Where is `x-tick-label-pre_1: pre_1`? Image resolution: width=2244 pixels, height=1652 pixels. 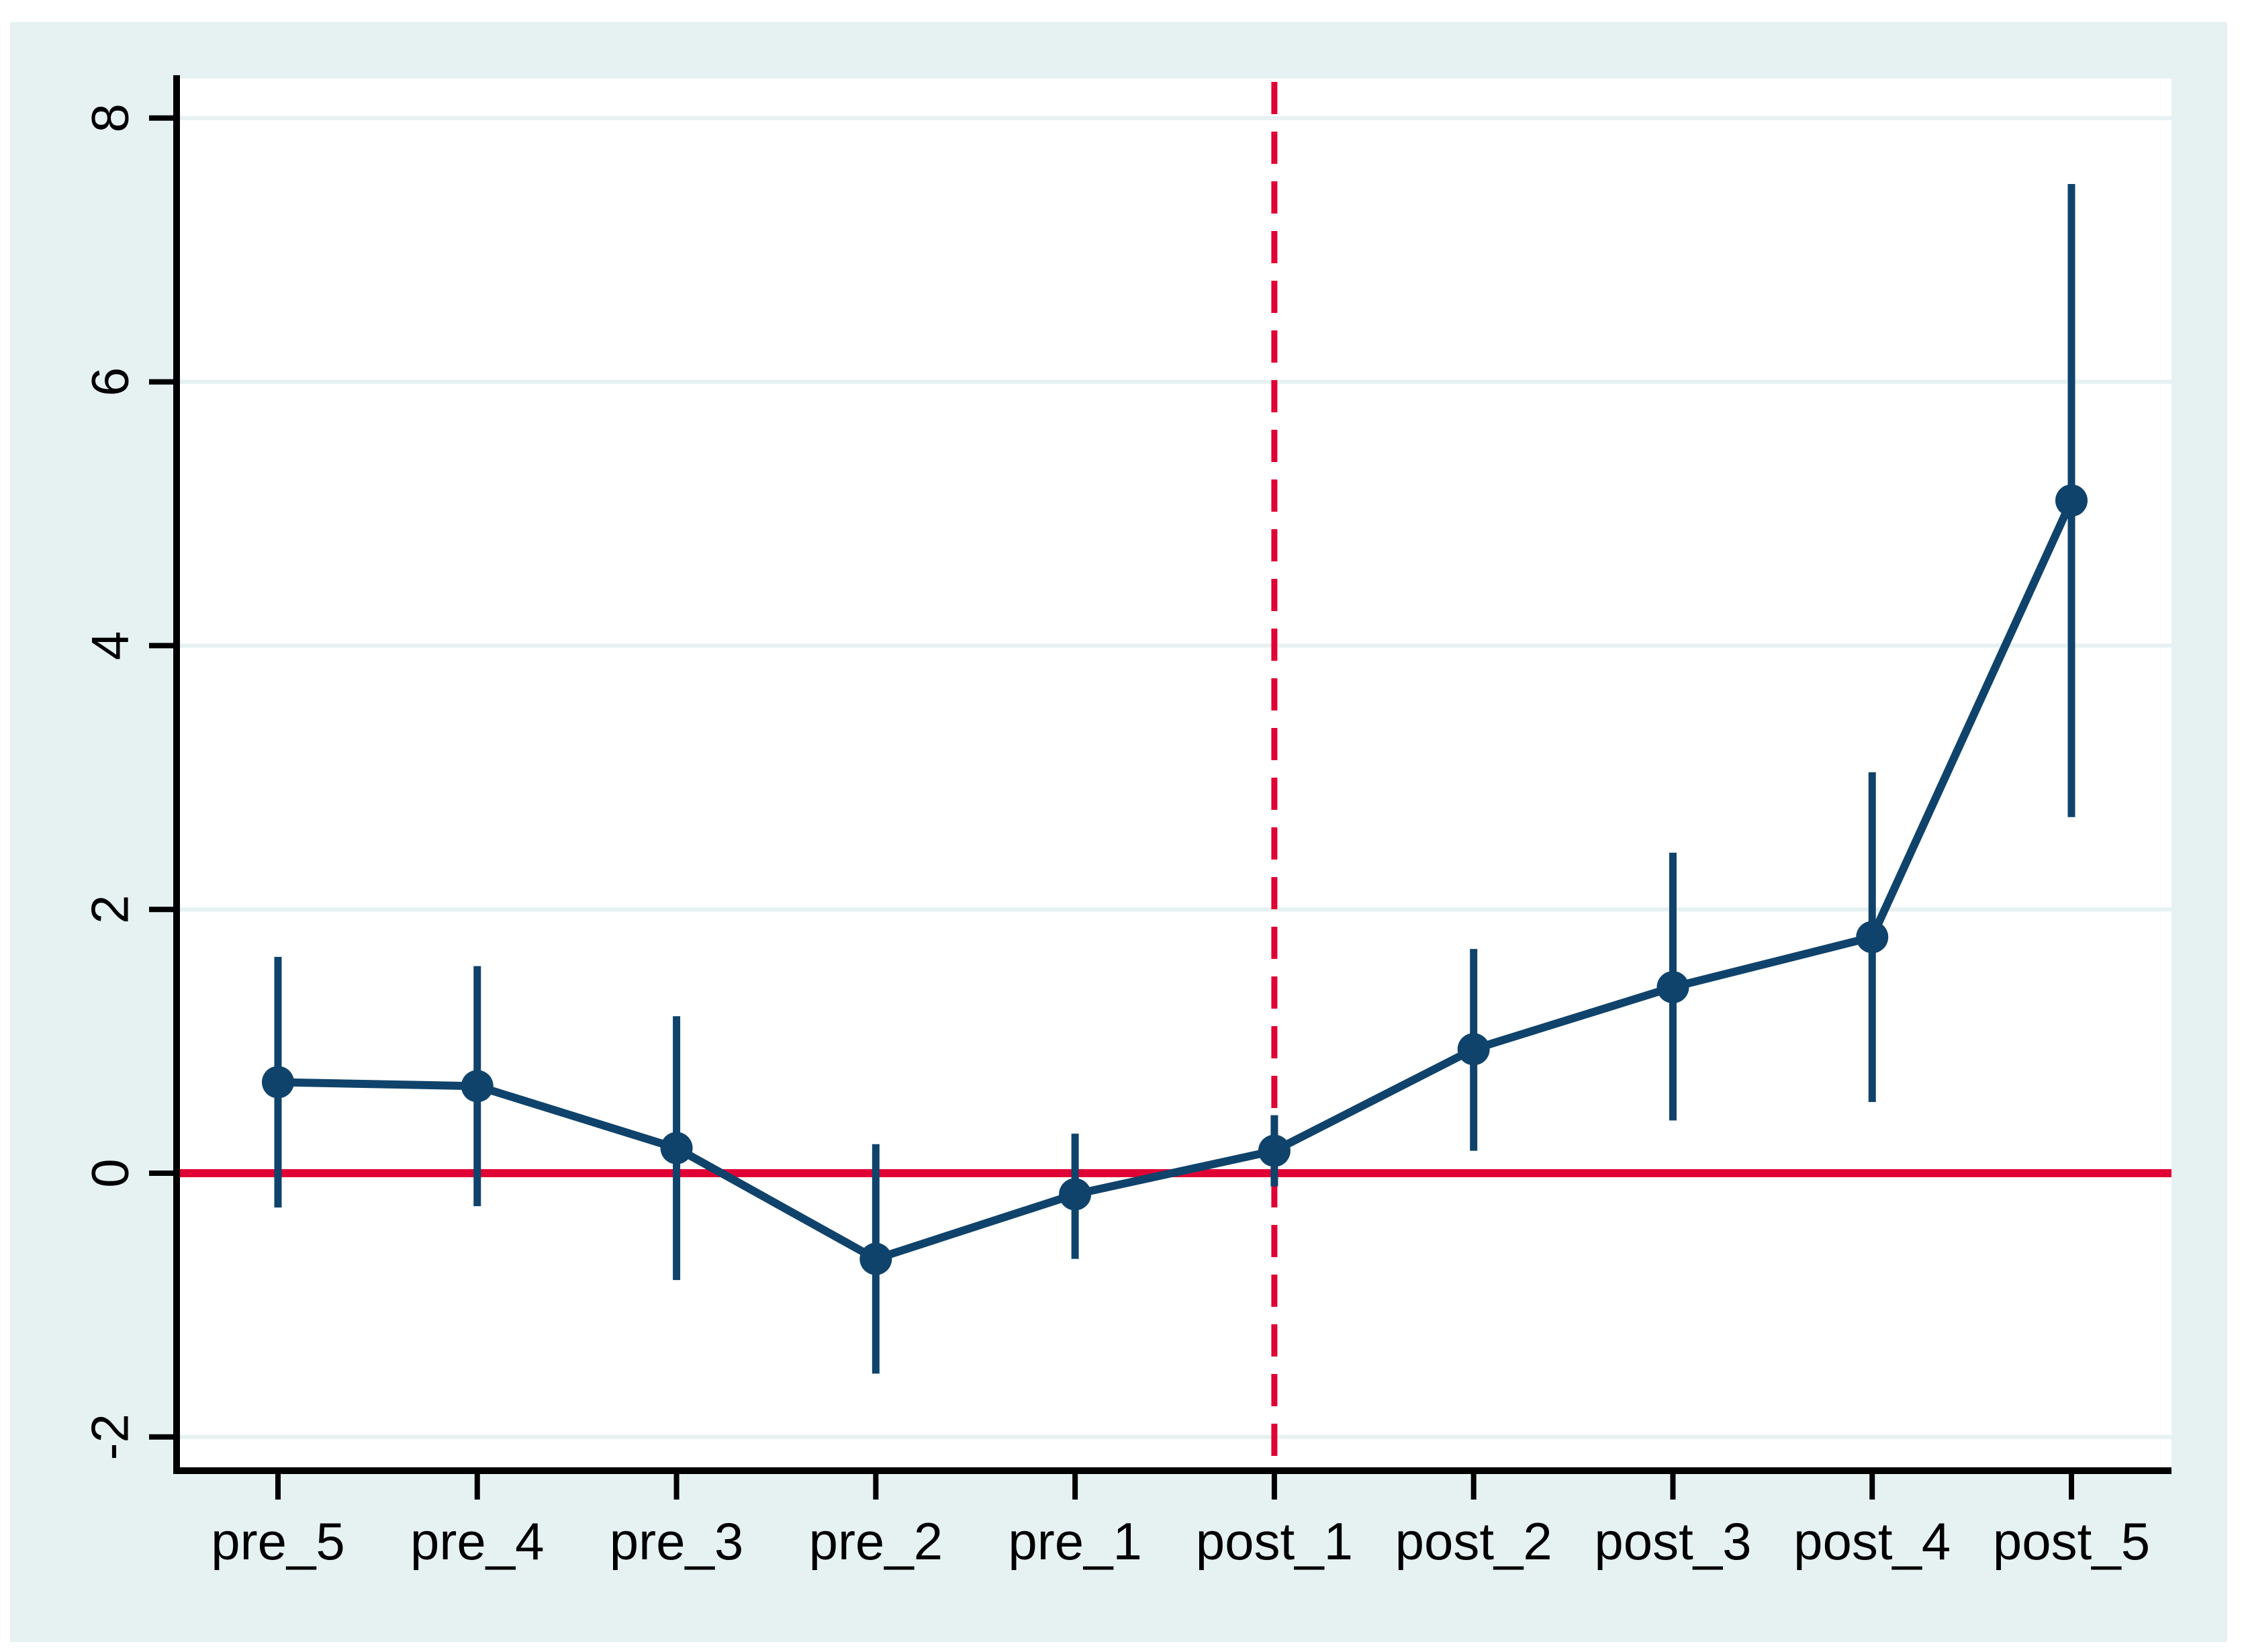 x-tick-label-pre_1: pre_1 is located at coordinates (1075, 1541).